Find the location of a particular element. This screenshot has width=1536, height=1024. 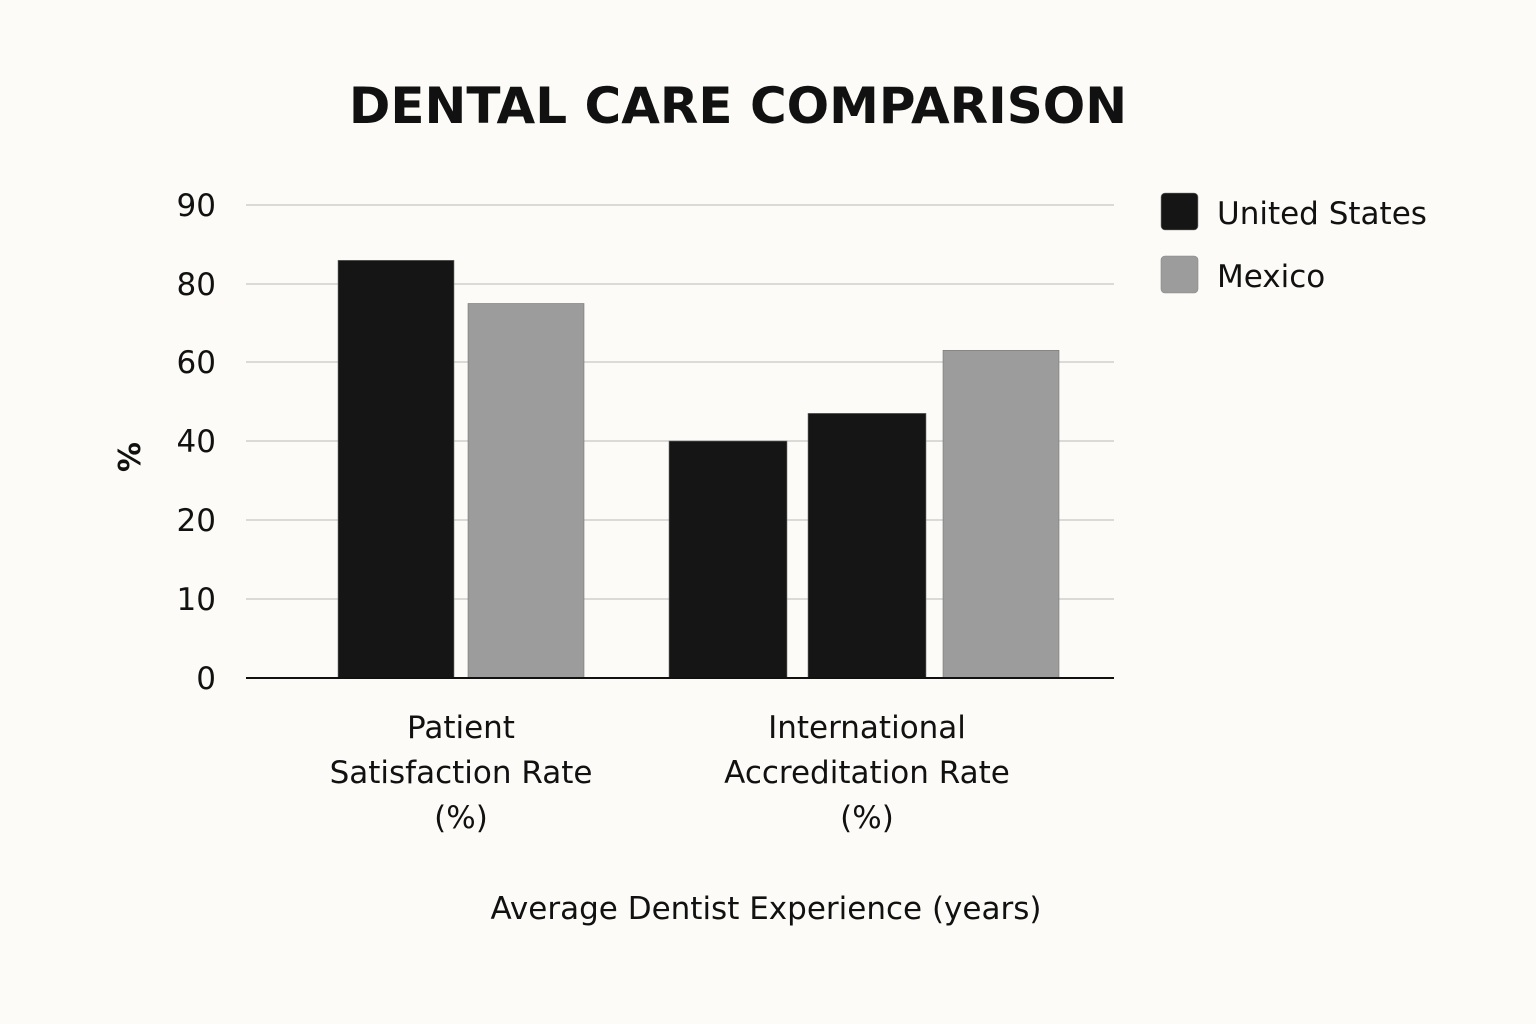

y-tick-label: 10 is located at coordinates (196, 600).